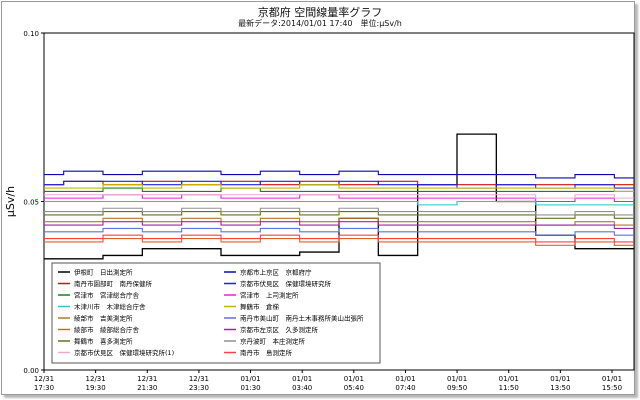 Image resolution: width=640 pixels, height=400 pixels. Describe the element at coordinates (107, 295) in the screenshot. I see `legend-label: 宮津市 宮津総合庁舎` at that location.